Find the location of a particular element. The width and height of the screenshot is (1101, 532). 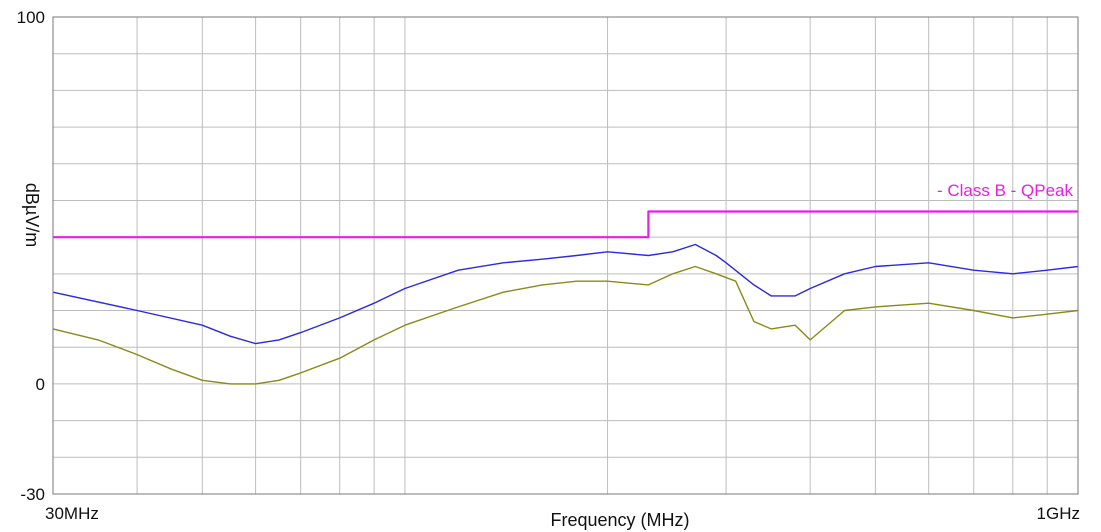

x-tick-label: 30MHz is located at coordinates (72, 513).